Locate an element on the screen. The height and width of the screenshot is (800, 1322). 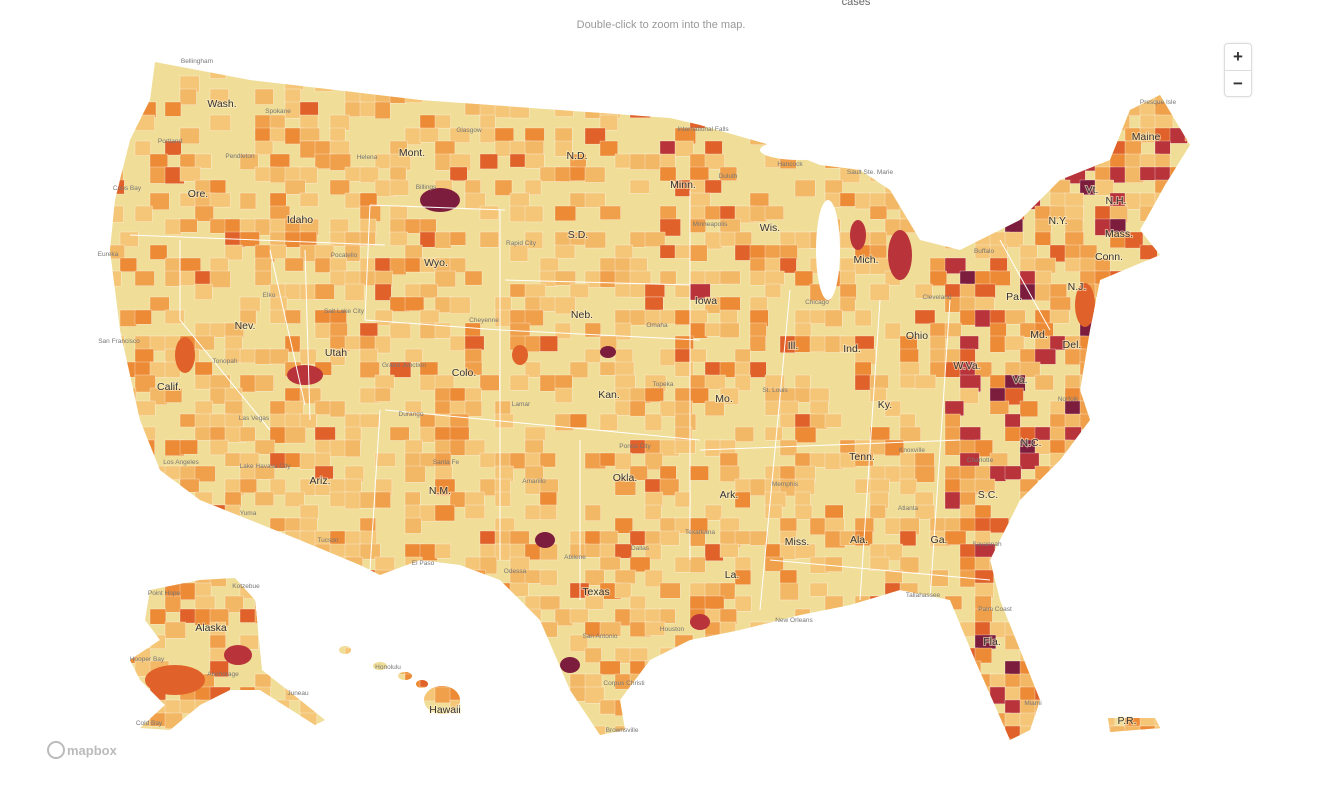
state-label: Ky. is located at coordinates (885, 405).